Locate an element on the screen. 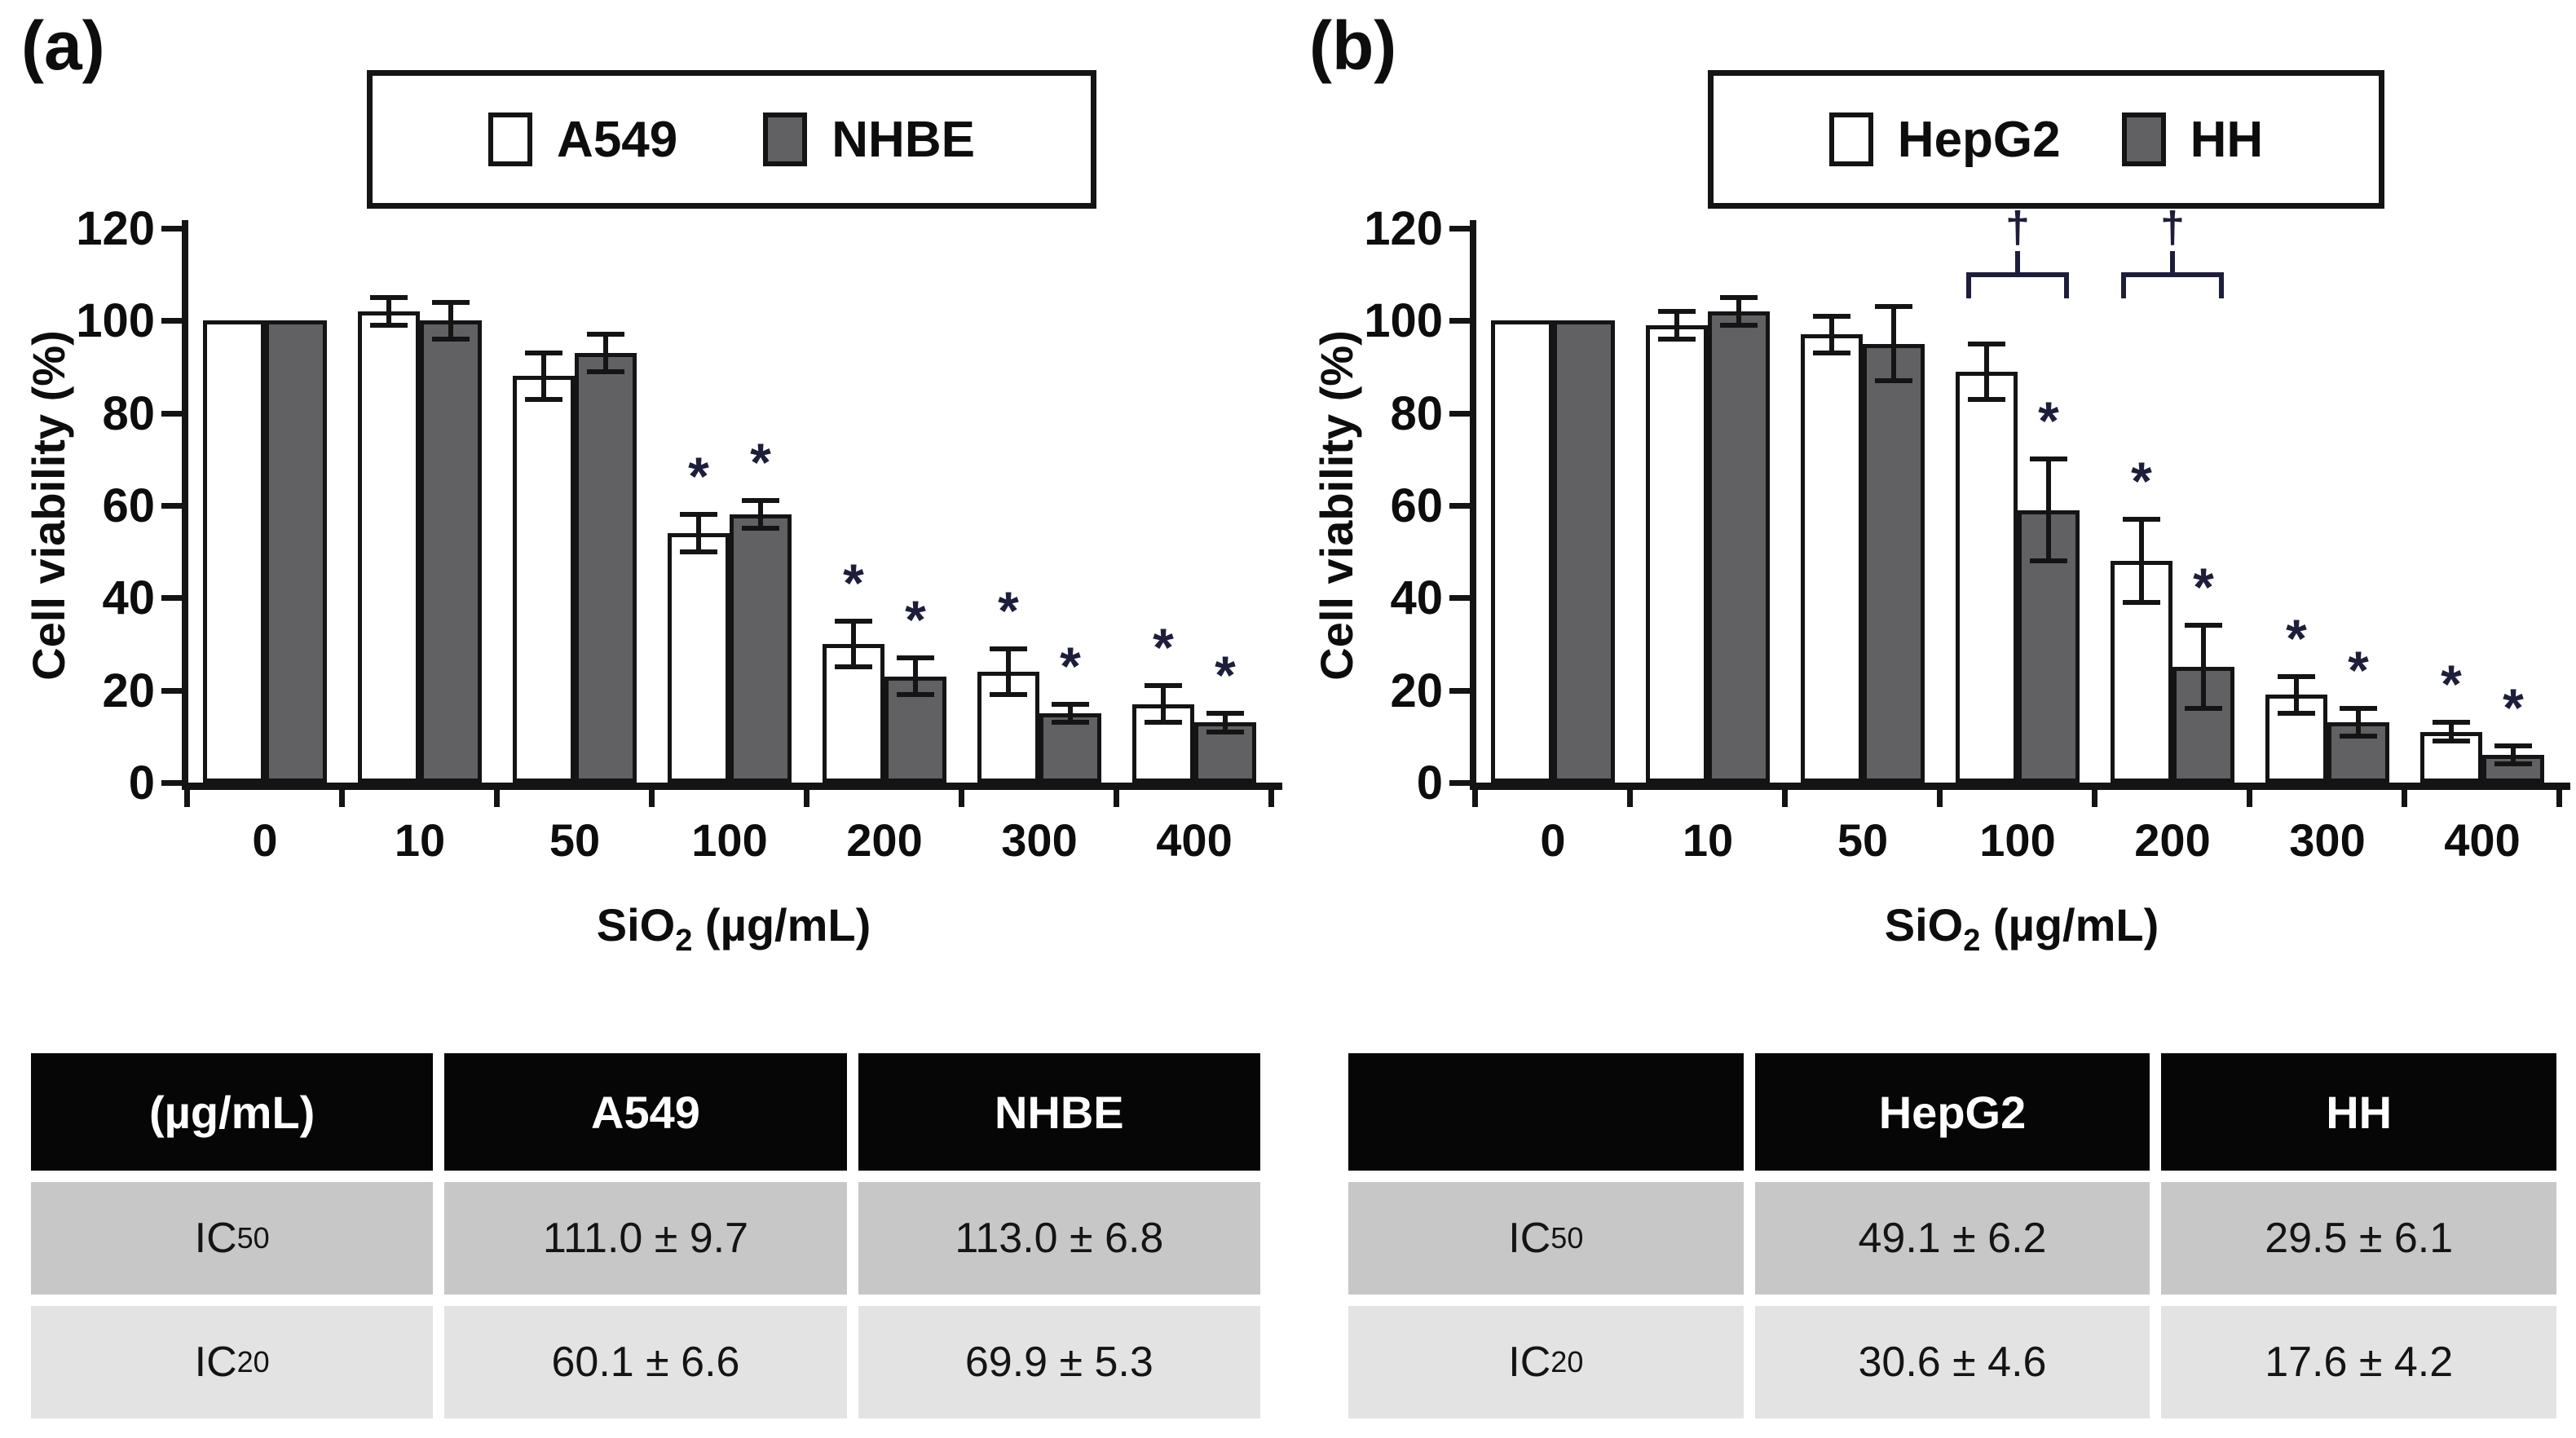  panel-a-label: (a) is located at coordinates (63, 46).